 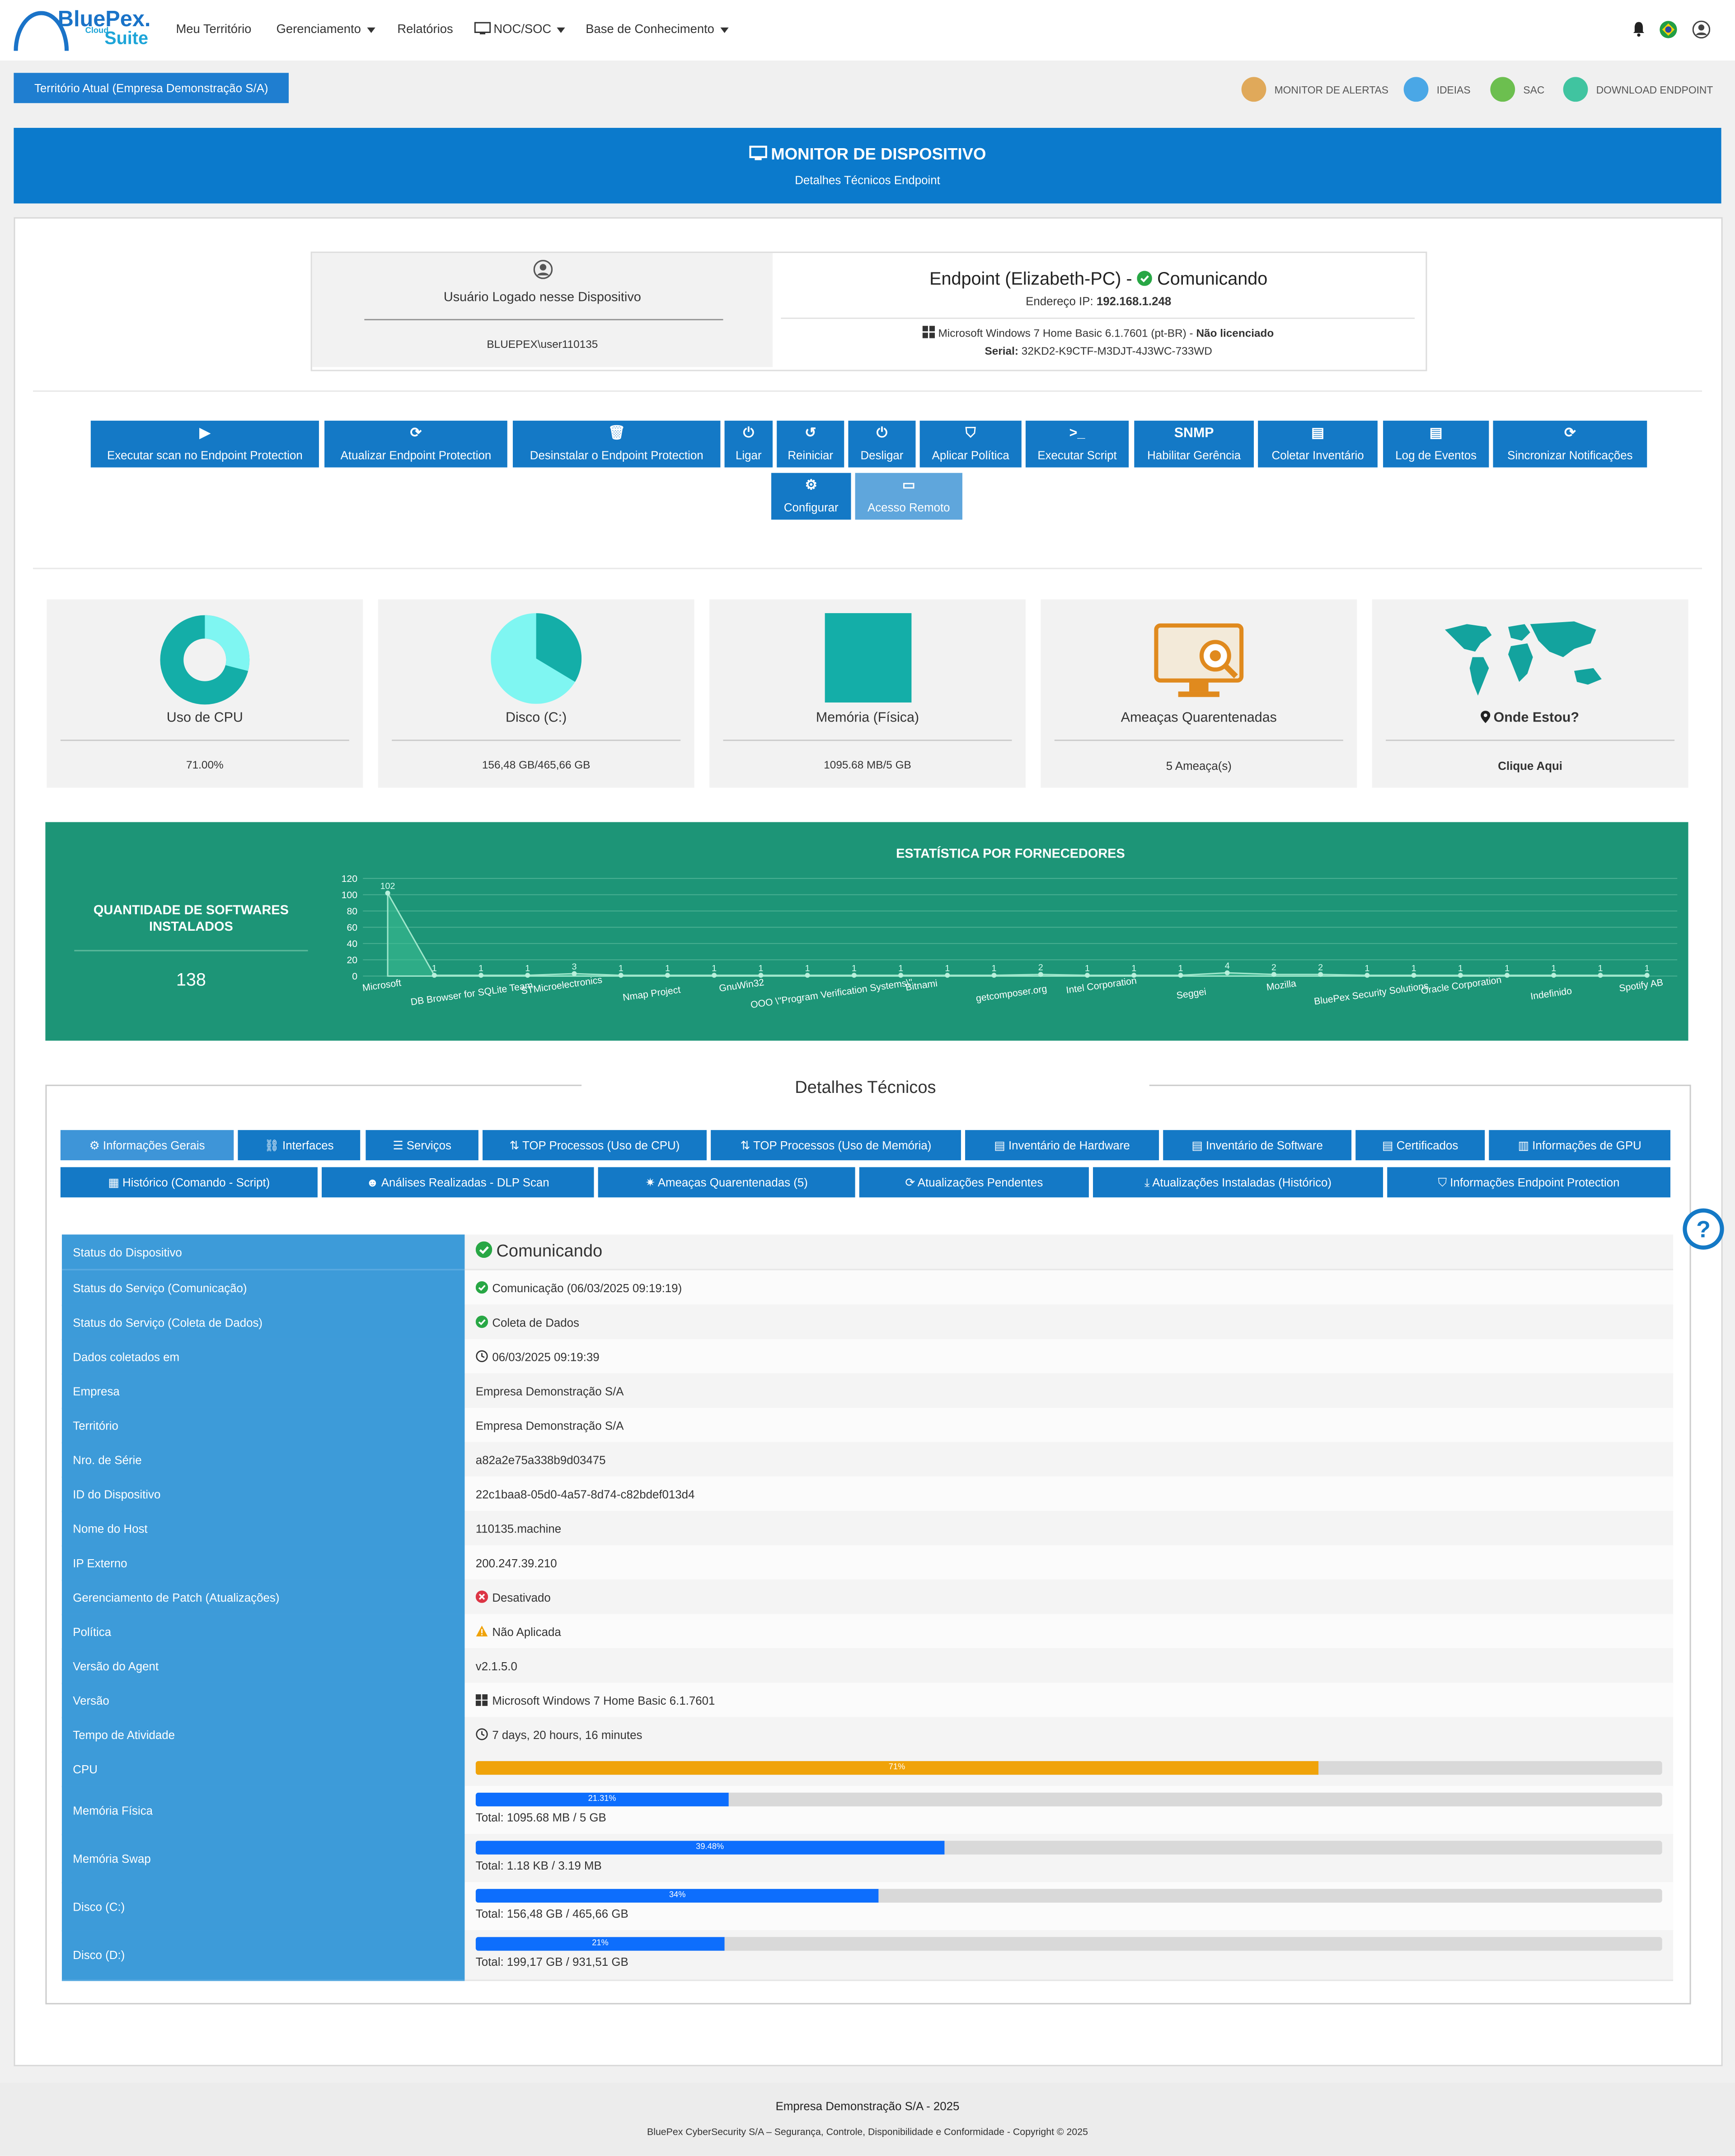 I want to click on support-icon, so click(x=1503, y=89).